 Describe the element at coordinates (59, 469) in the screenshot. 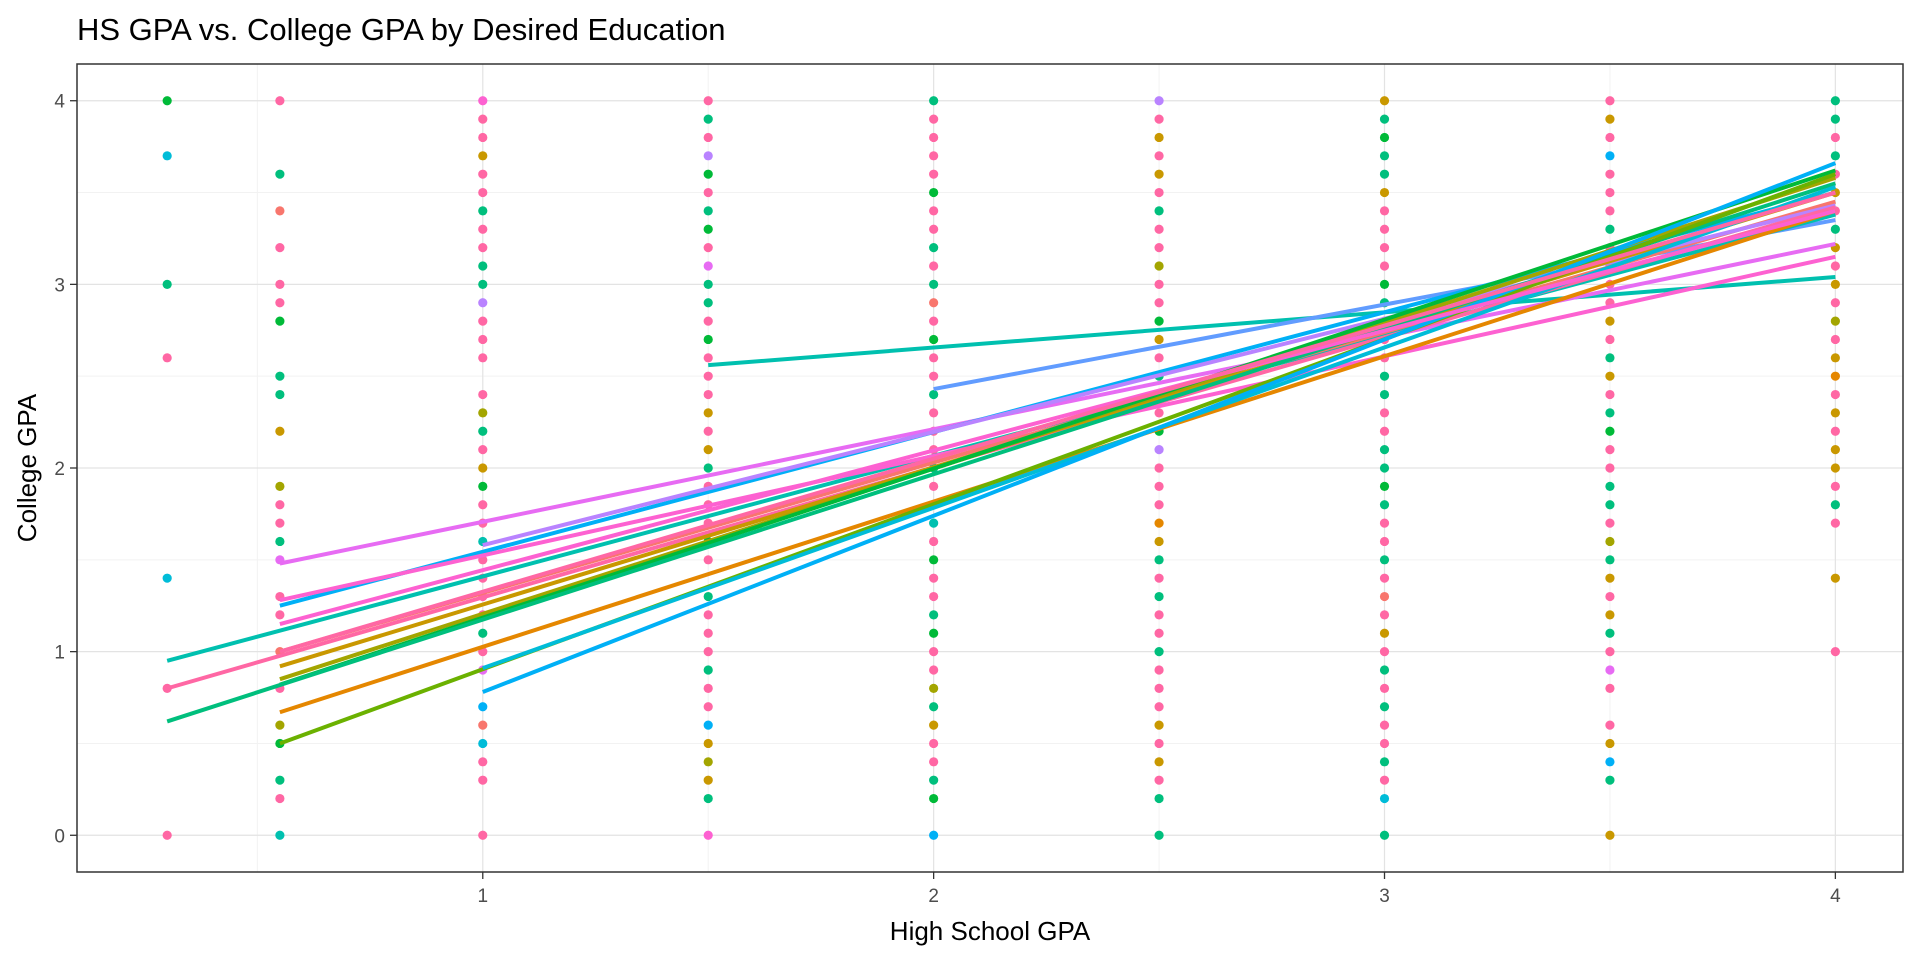

I see `y-tick-label: 2` at that location.